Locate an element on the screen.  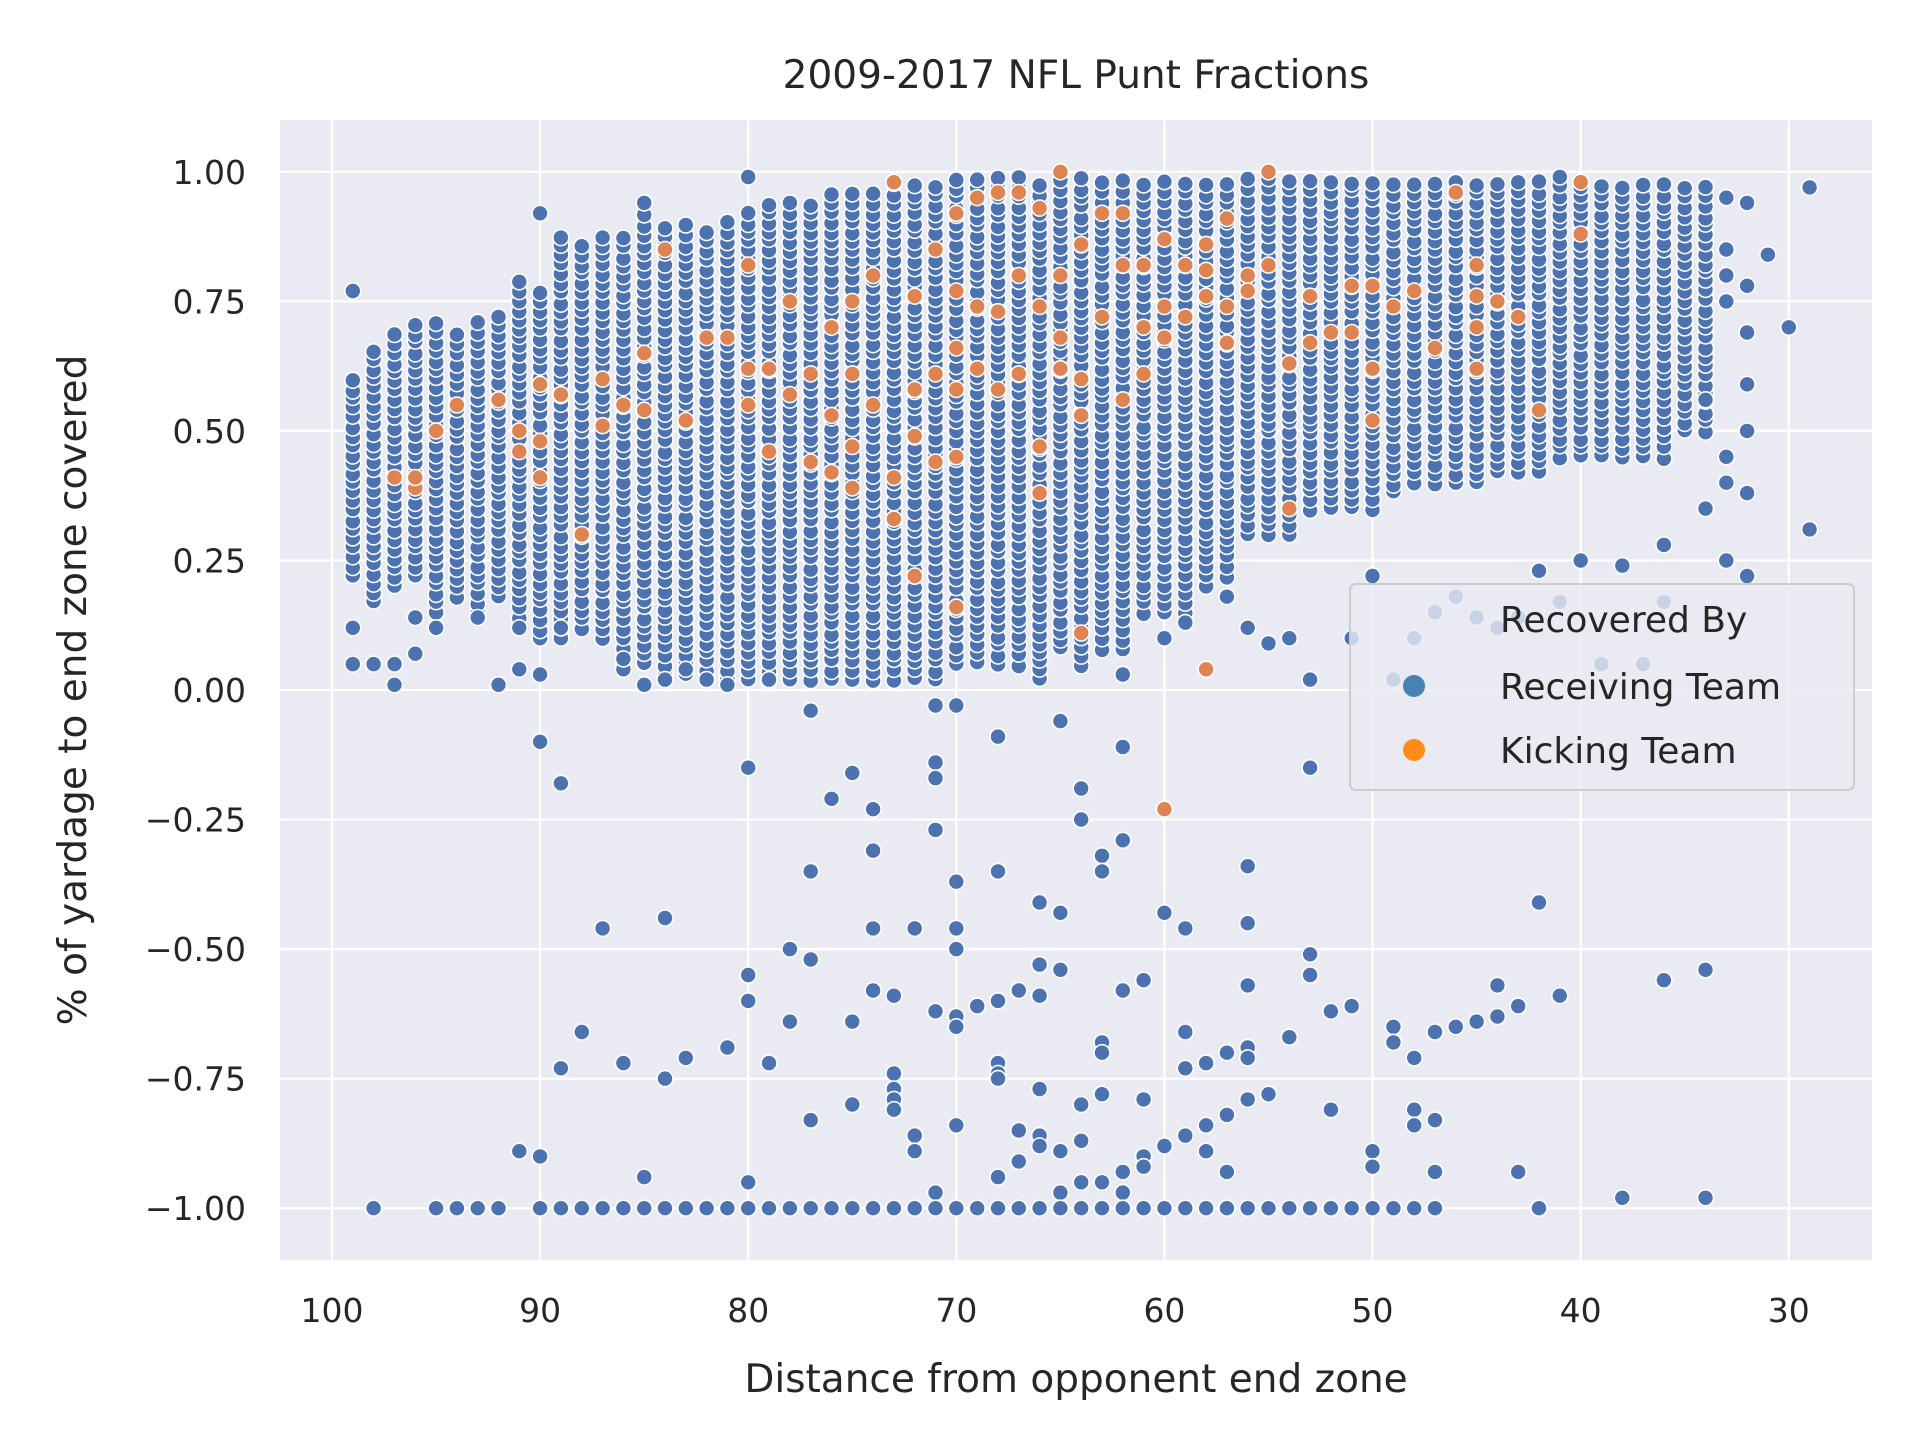
legend-receiving-marker is located at coordinates (1414, 686).